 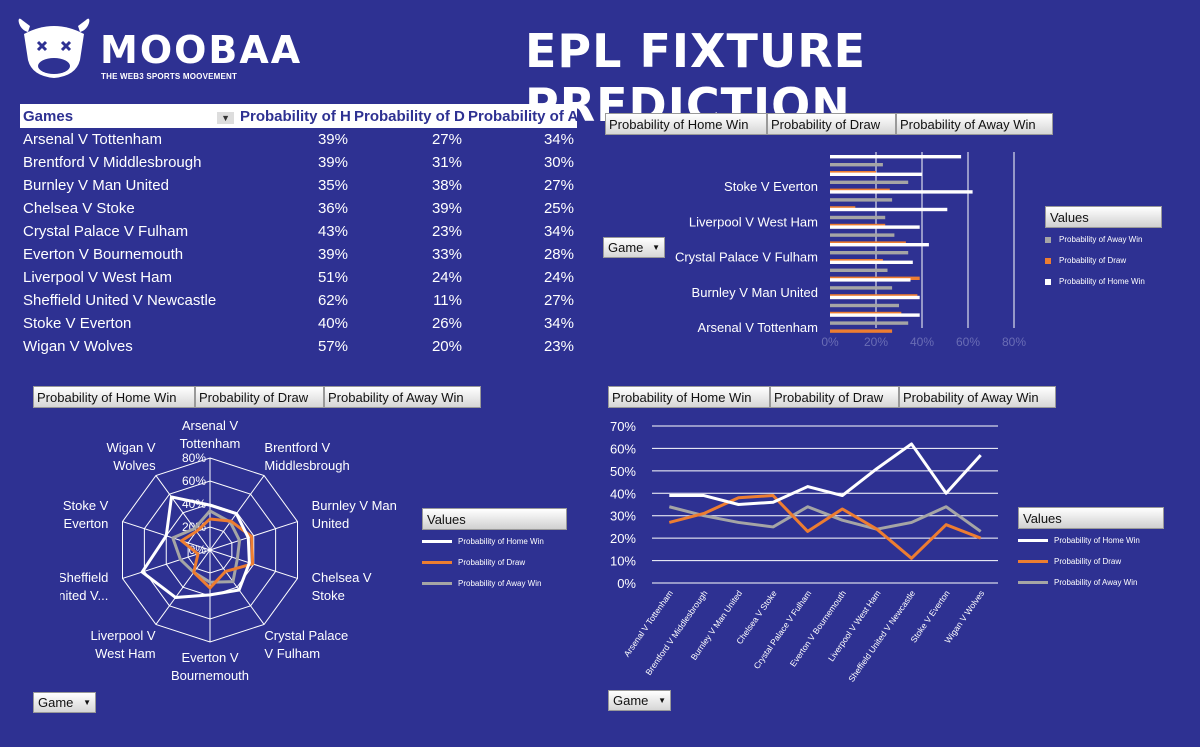 I want to click on table-row: Chelsea V Stoke 36% 39% 25%, so click(x=298, y=208).